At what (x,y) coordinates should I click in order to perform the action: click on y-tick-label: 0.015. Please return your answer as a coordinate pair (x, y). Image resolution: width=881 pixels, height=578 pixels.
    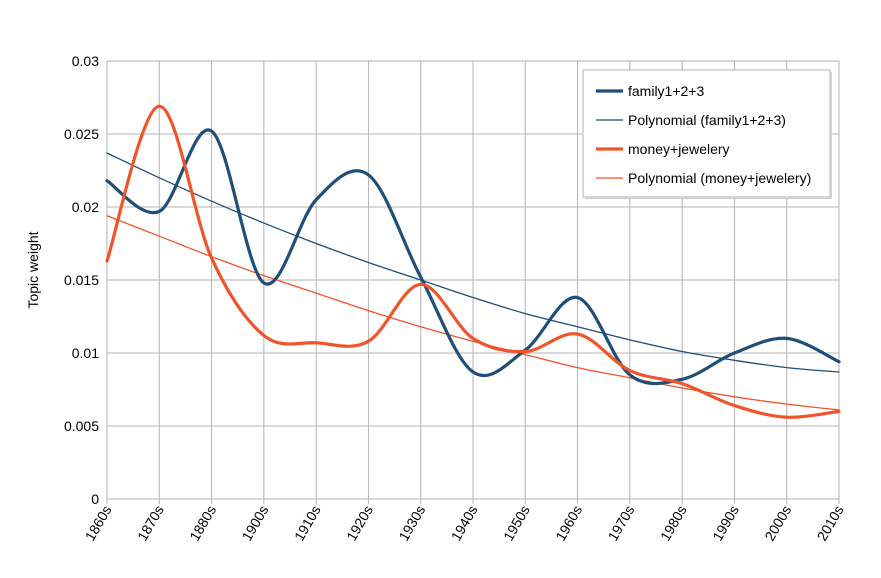
    Looking at the image, I should click on (81, 280).